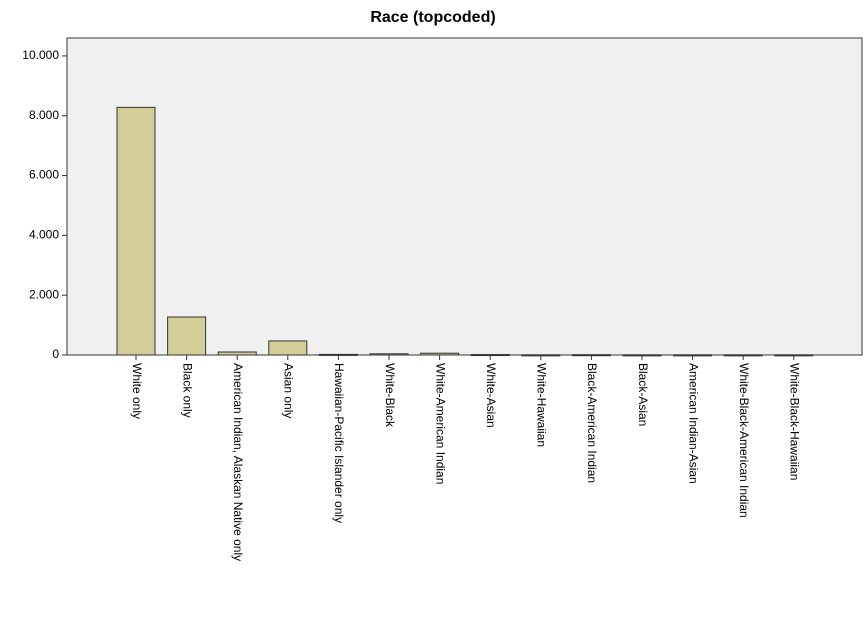 This screenshot has height=622, width=865. I want to click on x-tick-label: White-American Indian, so click(440, 423).